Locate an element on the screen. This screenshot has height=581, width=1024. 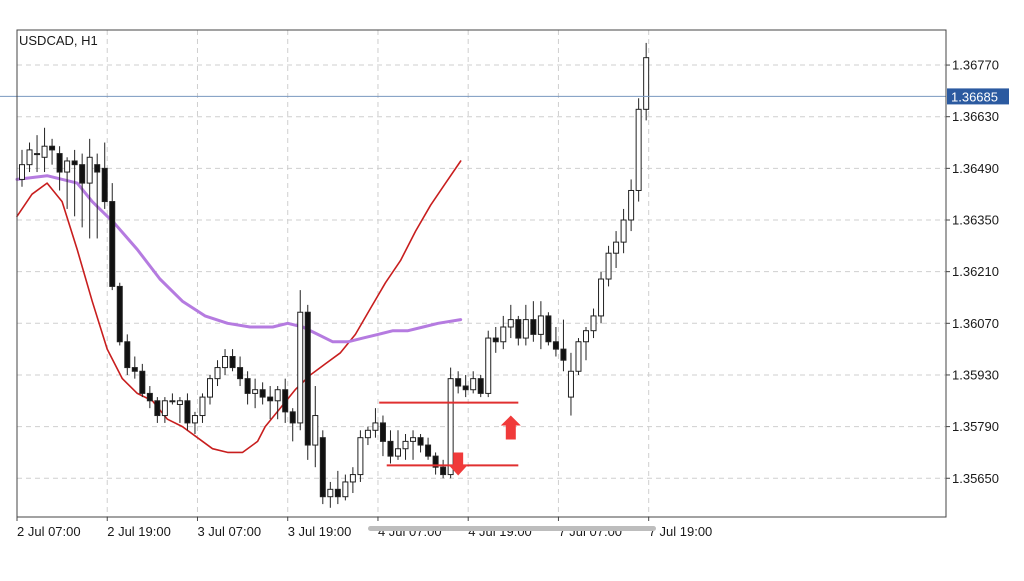
y-tick-label: 1.36350 is located at coordinates (975, 220).